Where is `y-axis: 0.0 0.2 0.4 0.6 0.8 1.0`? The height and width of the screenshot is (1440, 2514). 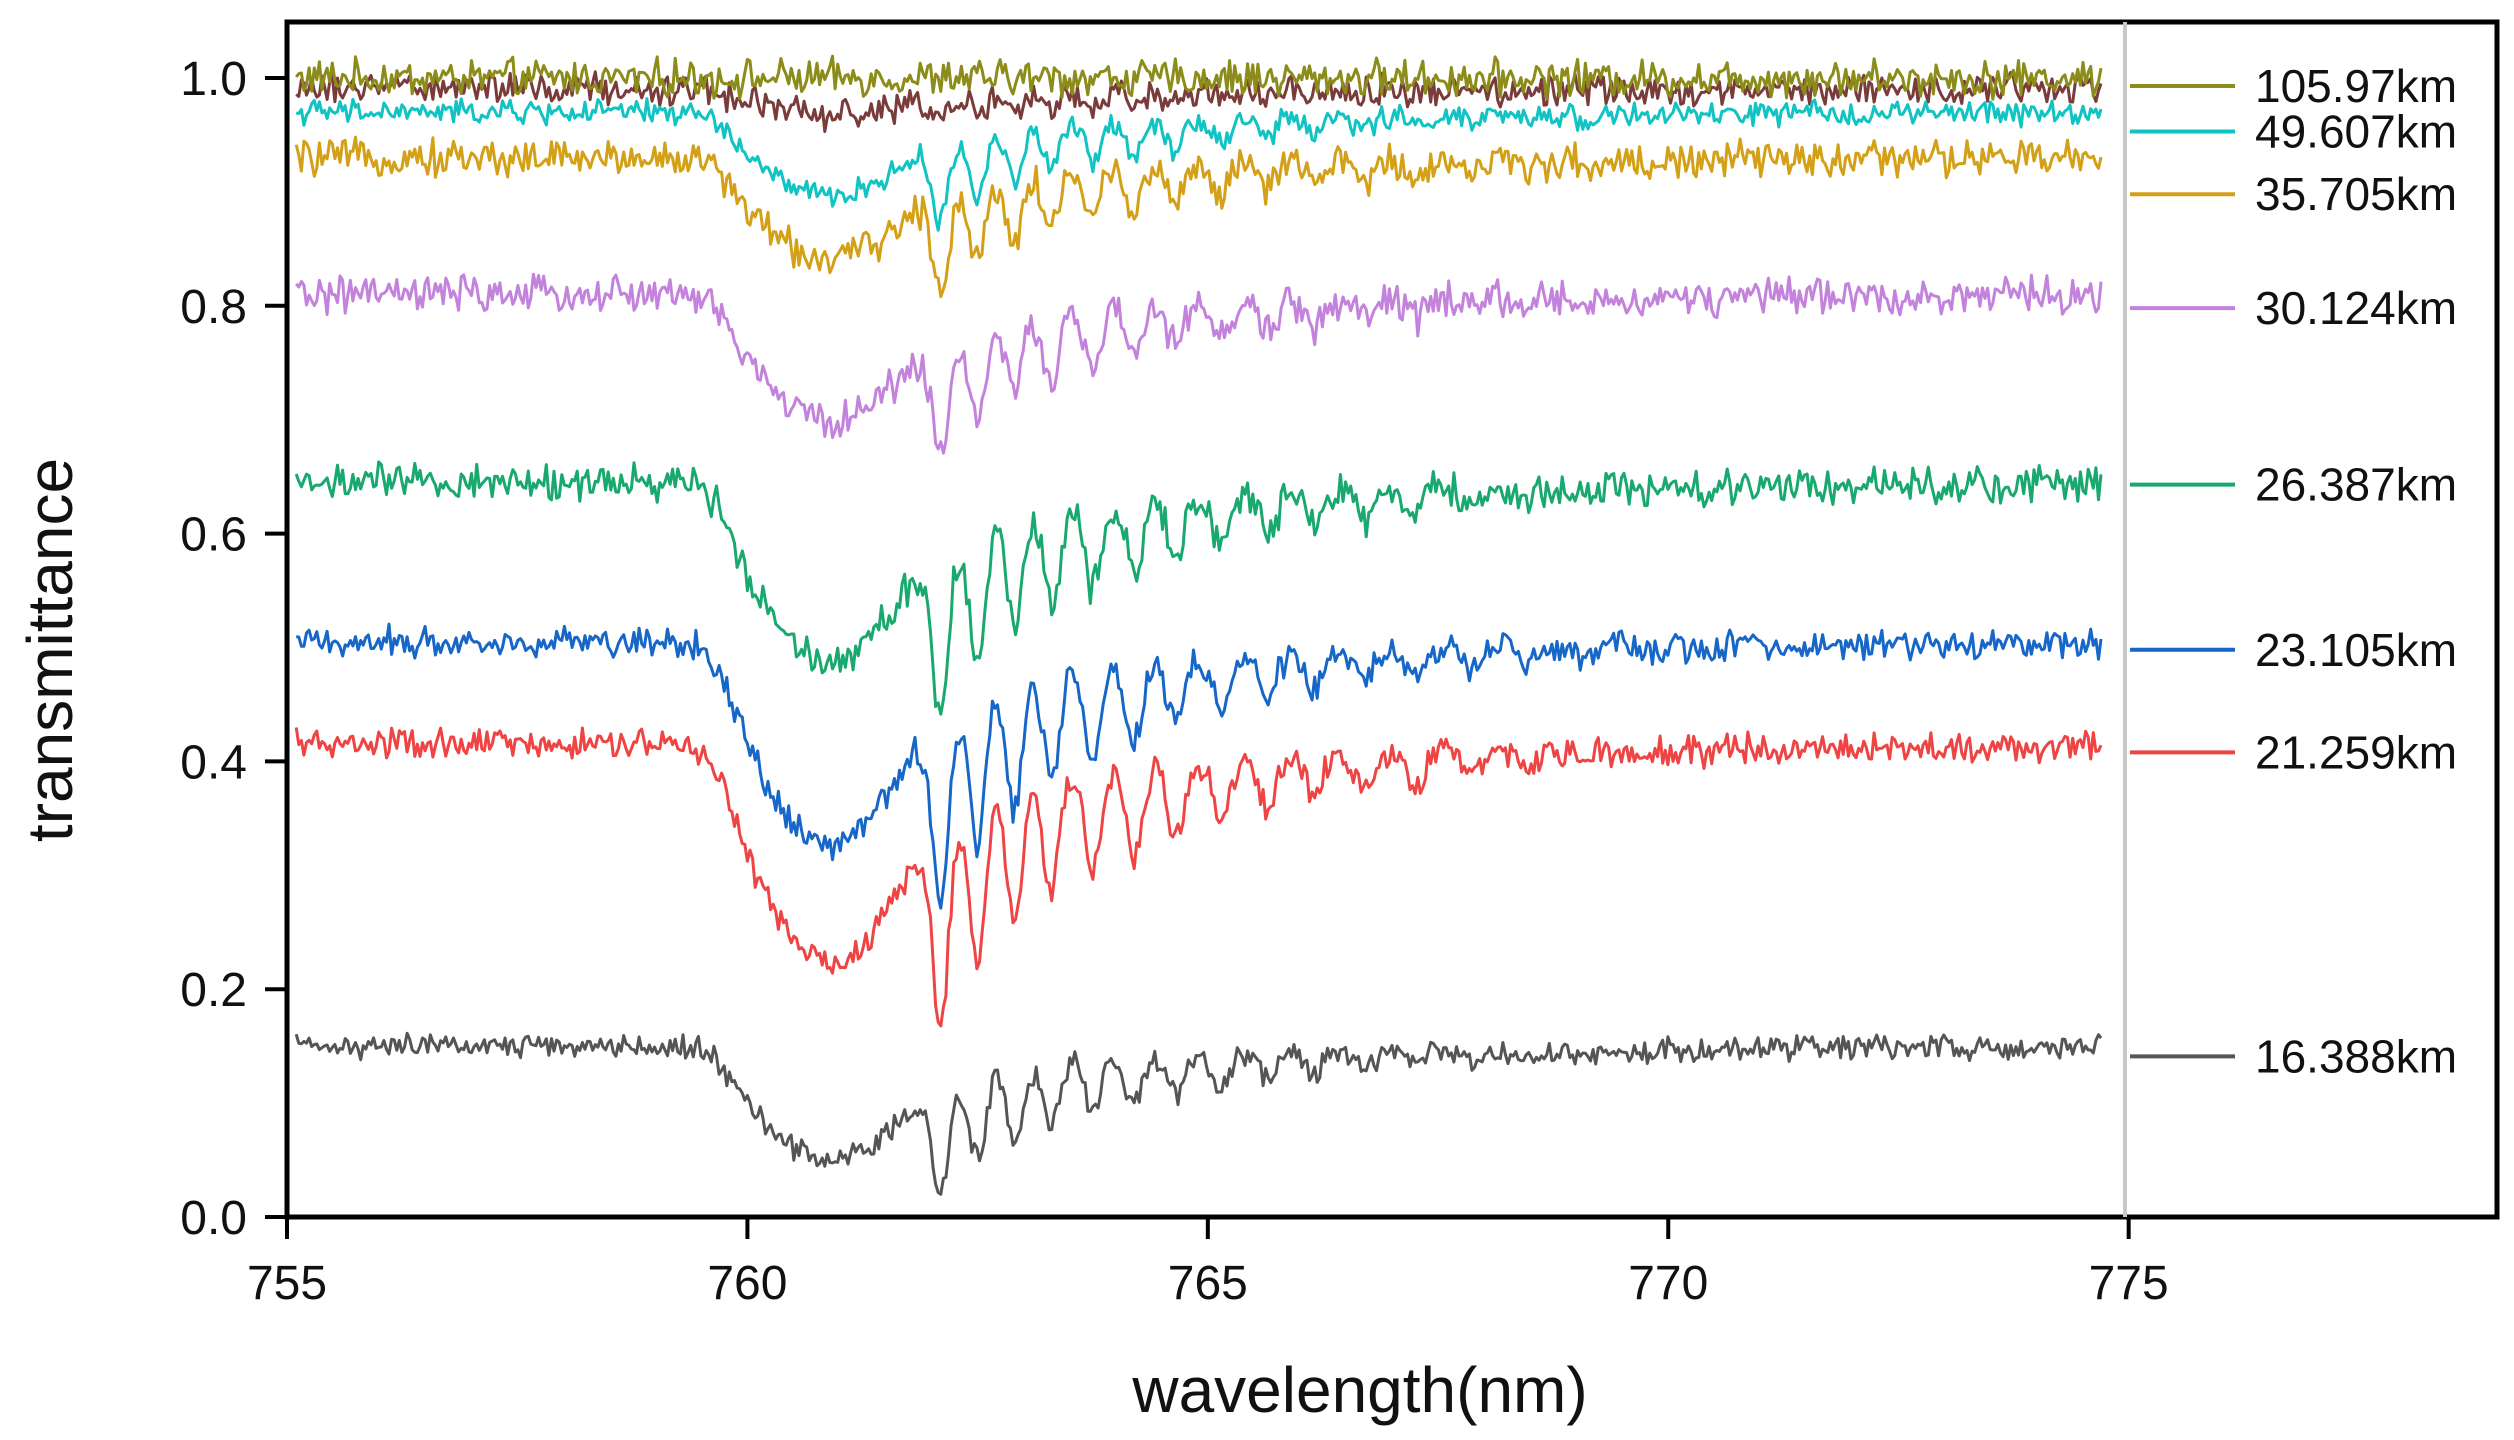
y-axis: 0.0 0.2 0.4 0.6 0.8 1.0 is located at coordinates (233, 649).